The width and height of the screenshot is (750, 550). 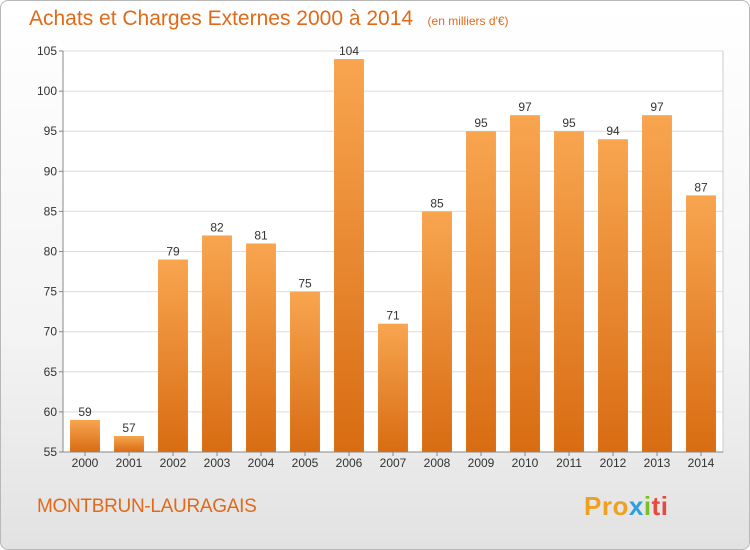 What do you see at coordinates (51, 211) in the screenshot?
I see `y-tick-label: 85` at bounding box center [51, 211].